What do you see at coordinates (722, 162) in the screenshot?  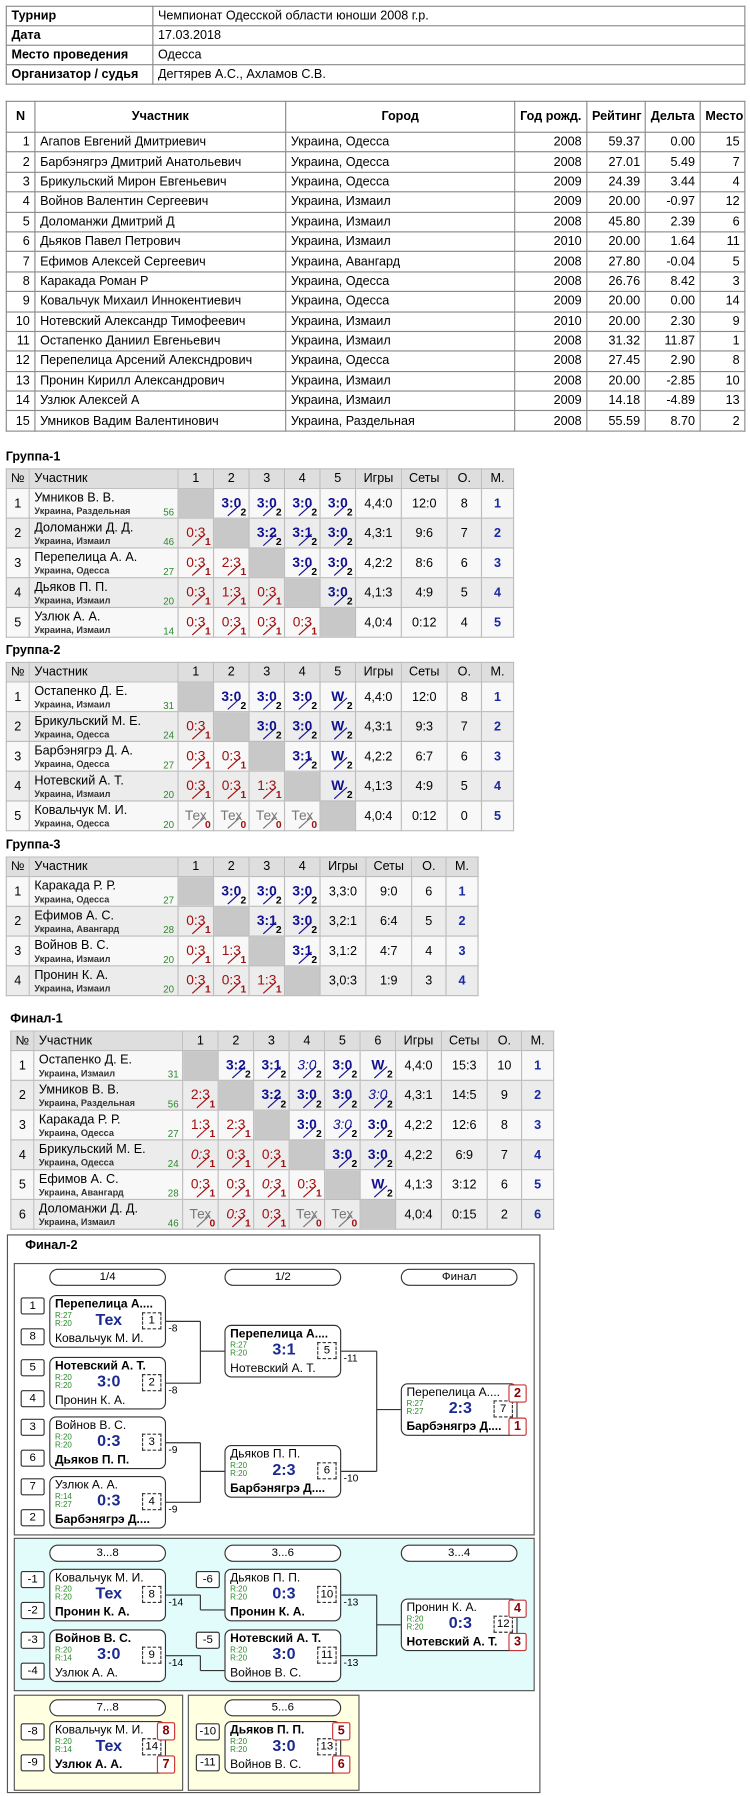 I see `participant-cell: 7` at bounding box center [722, 162].